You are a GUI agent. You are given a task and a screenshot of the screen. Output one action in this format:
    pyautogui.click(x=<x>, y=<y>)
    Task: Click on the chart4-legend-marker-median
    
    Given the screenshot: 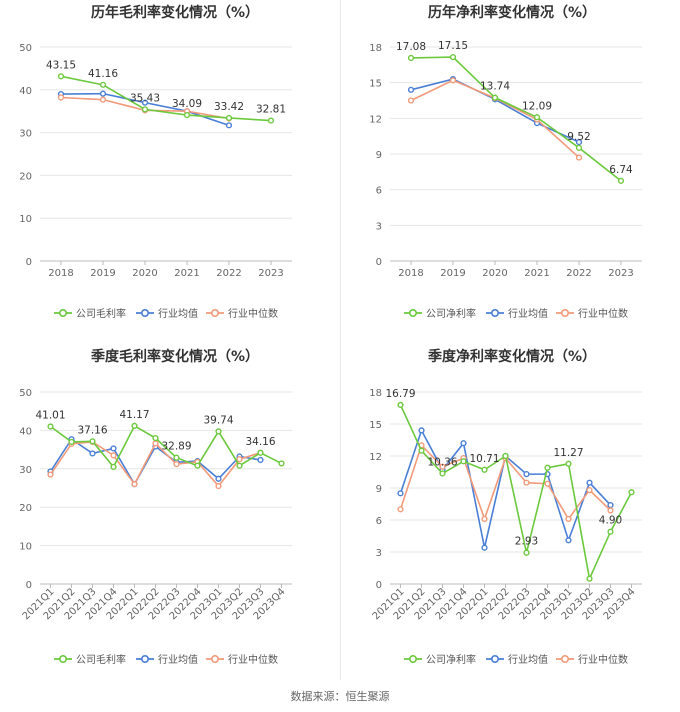 What is the action you would take?
    pyautogui.click(x=564, y=658)
    